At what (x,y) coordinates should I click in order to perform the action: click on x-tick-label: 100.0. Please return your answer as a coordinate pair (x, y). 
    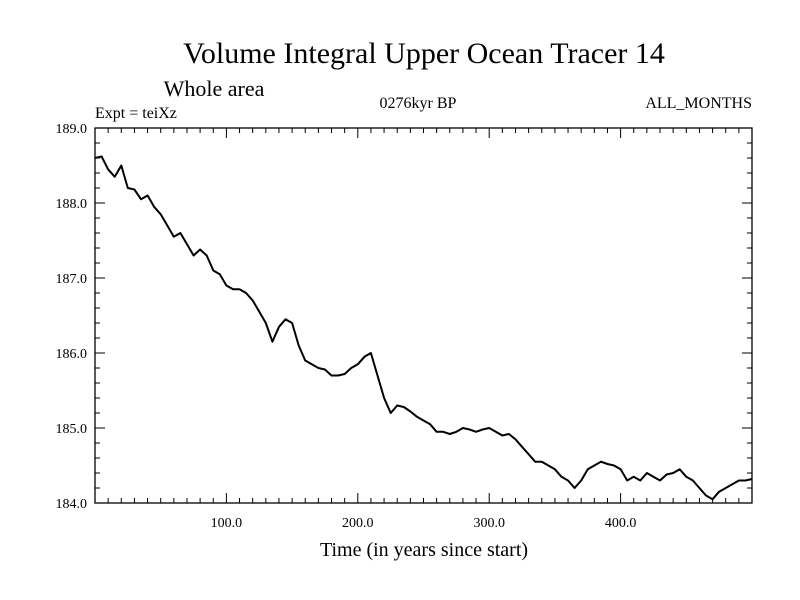
    Looking at the image, I should click on (227, 523).